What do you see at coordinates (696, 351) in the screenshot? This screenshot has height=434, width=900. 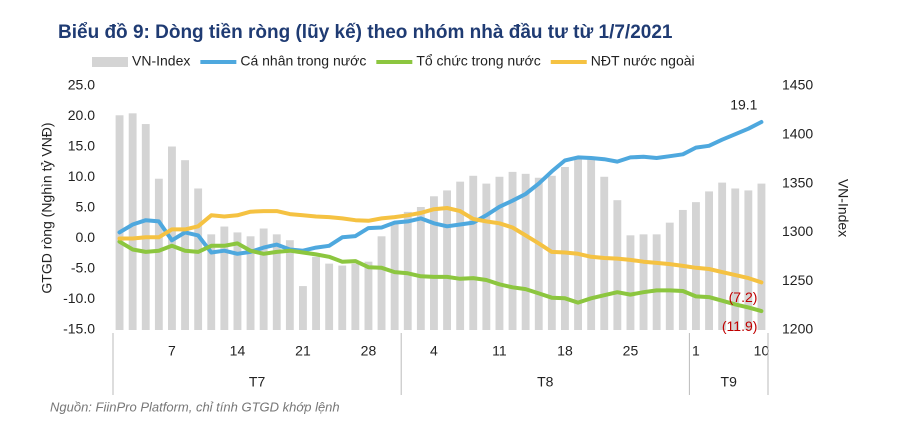 I see `x-tick-label: 1` at bounding box center [696, 351].